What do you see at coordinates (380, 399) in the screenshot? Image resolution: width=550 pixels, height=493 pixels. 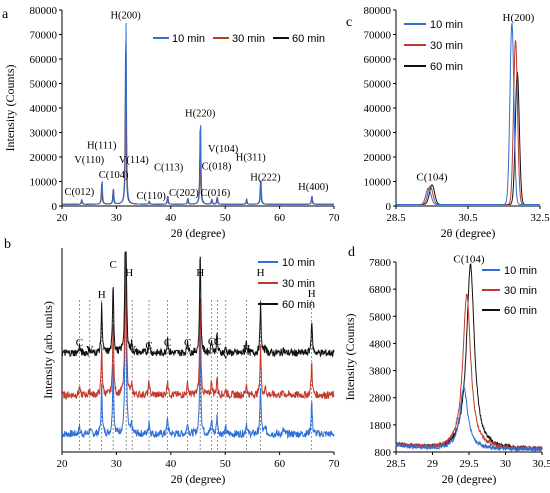 I see `y-tick-label: 2800` at bounding box center [380, 399].